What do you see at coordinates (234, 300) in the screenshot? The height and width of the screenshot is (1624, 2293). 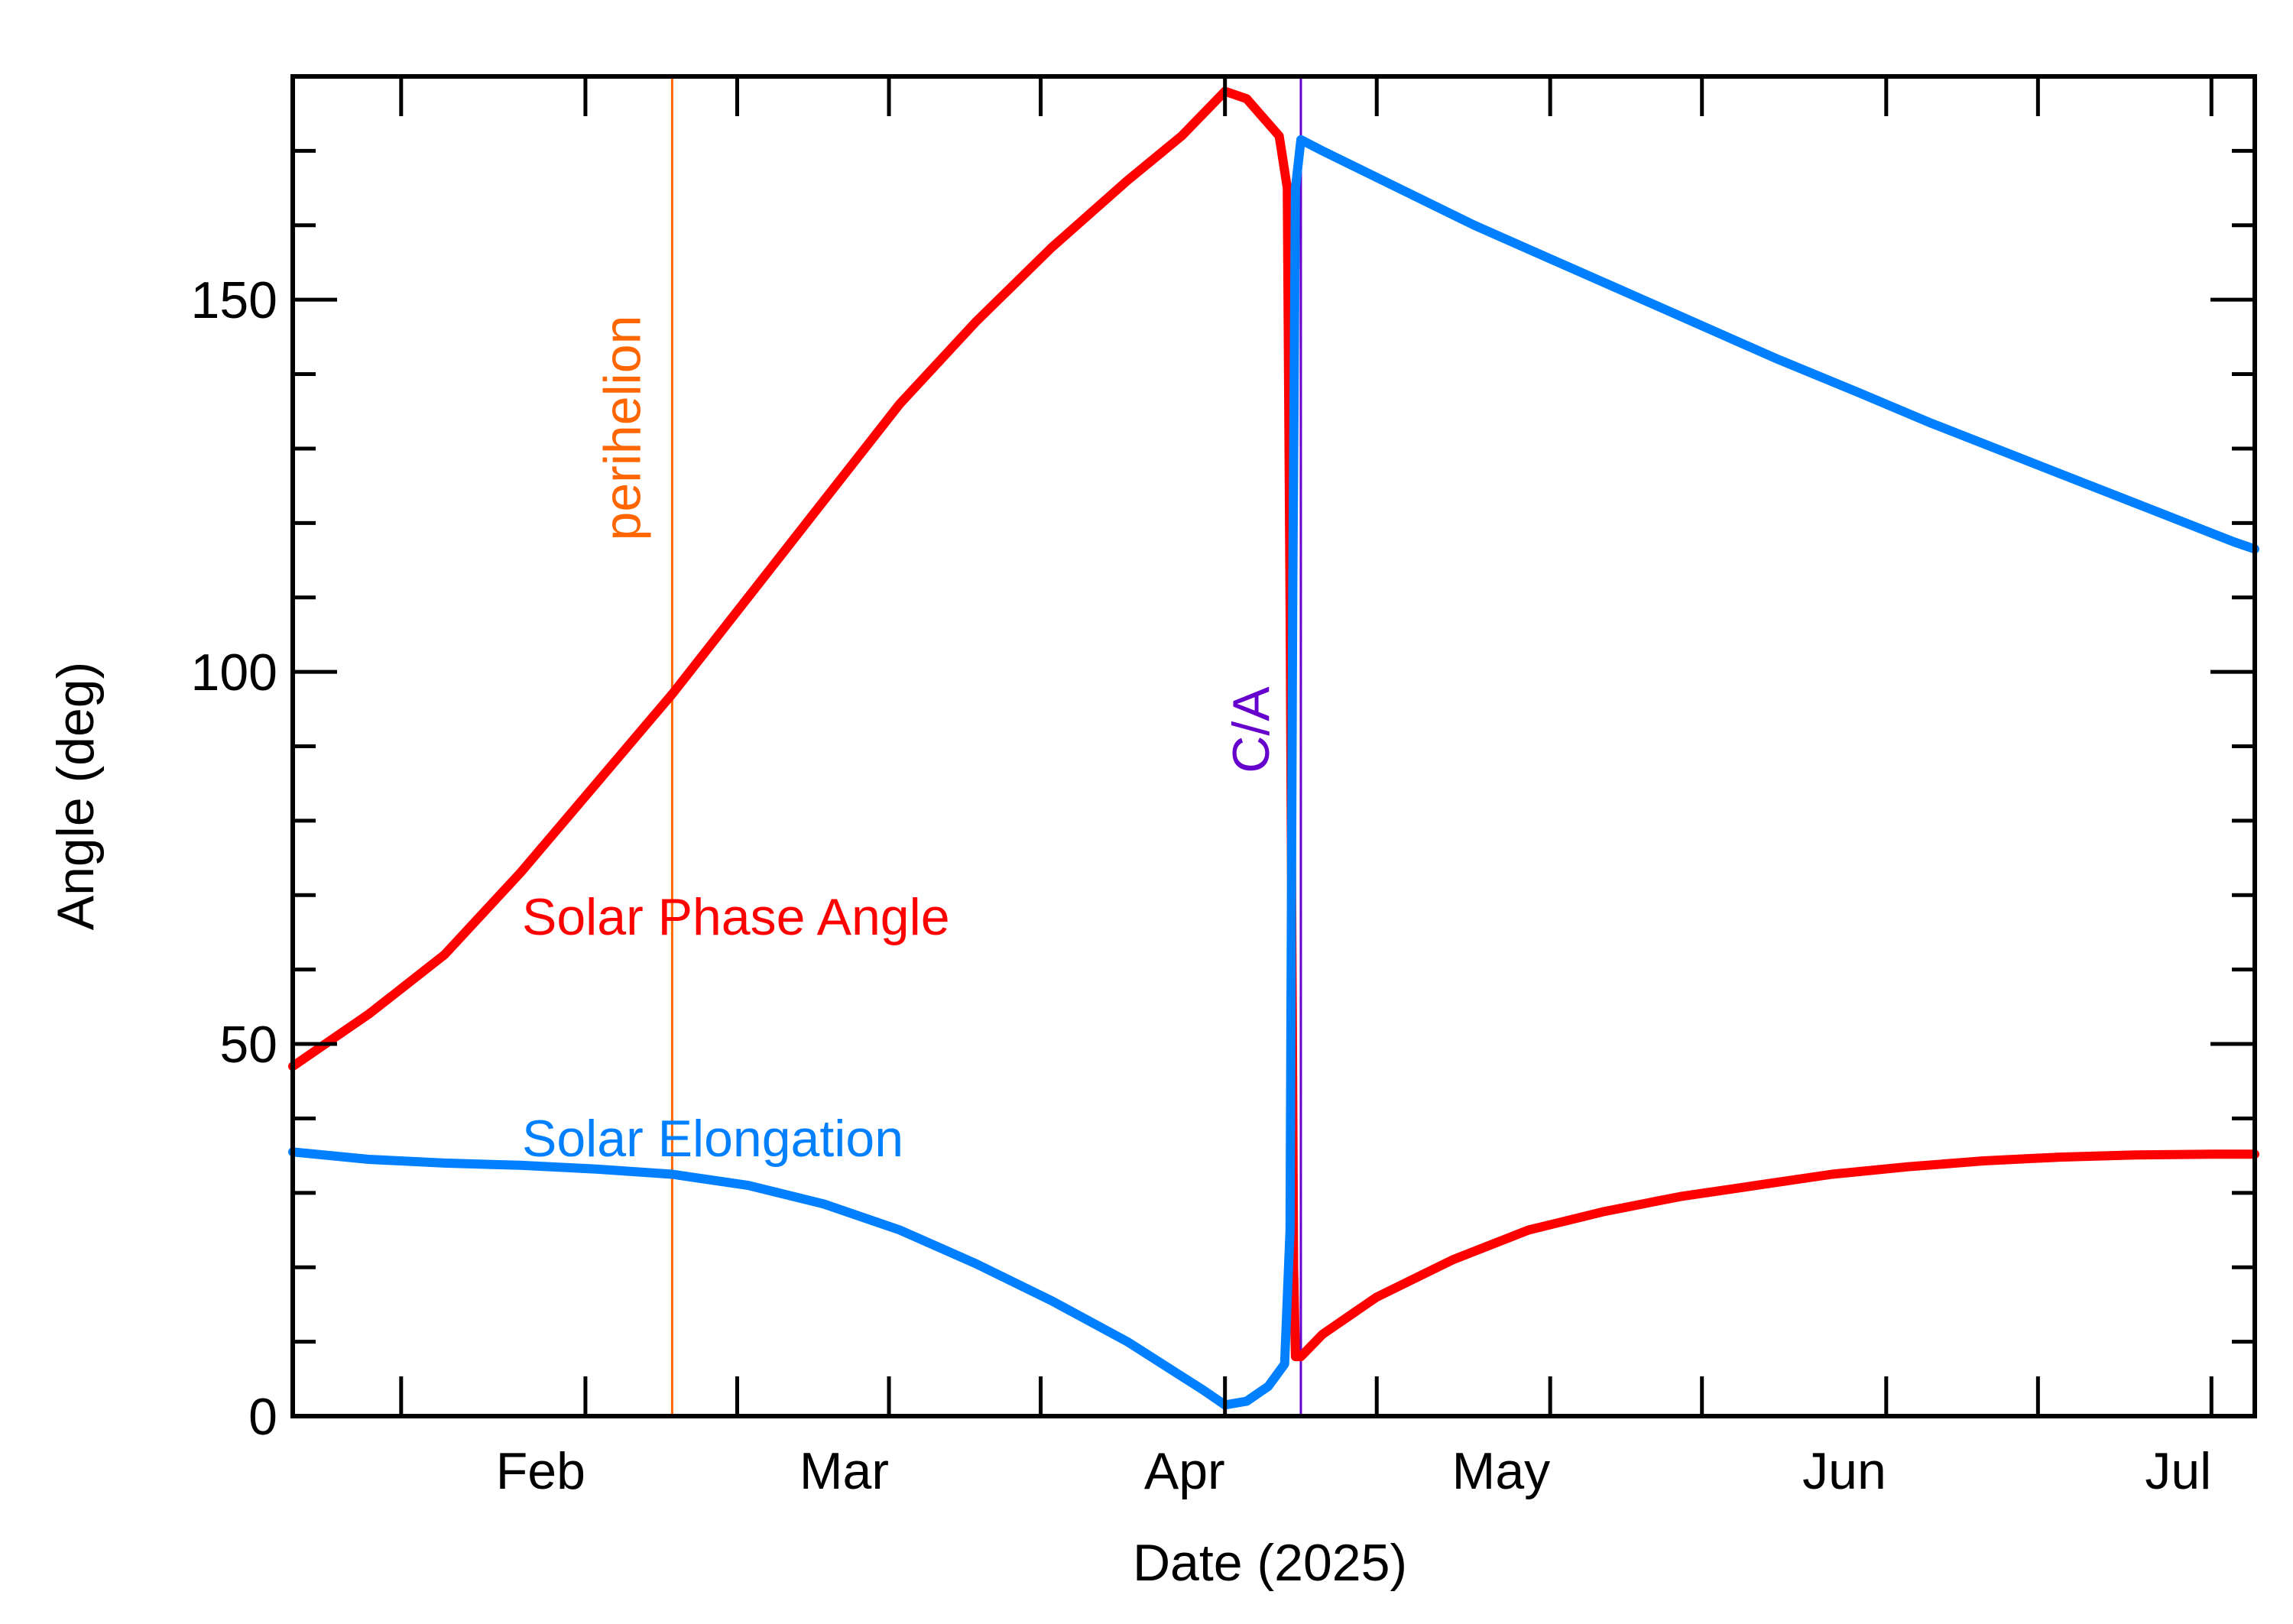 I see `y-tick-label: 150` at bounding box center [234, 300].